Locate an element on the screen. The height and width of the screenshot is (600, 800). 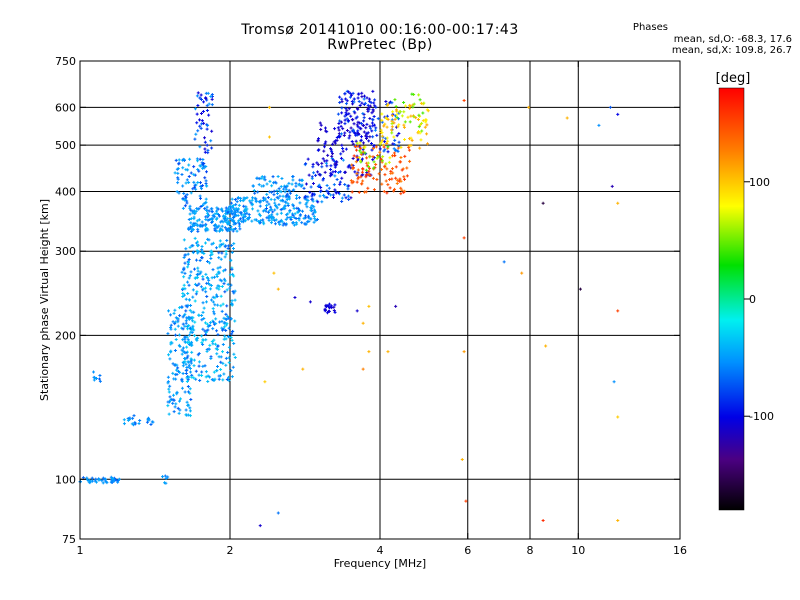
x-tick-label: 1 is located at coordinates (80, 550).